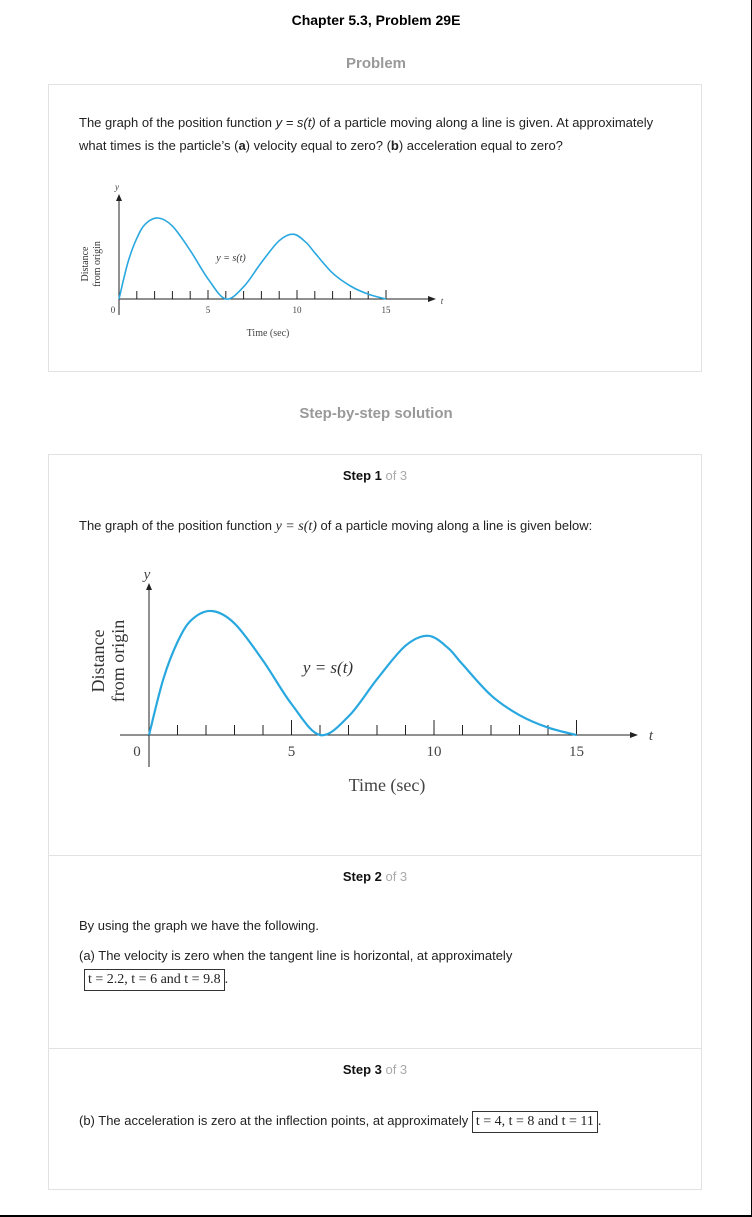  What do you see at coordinates (375, 876) in the screenshot?
I see `step-2-label: Step 2 of 3` at bounding box center [375, 876].